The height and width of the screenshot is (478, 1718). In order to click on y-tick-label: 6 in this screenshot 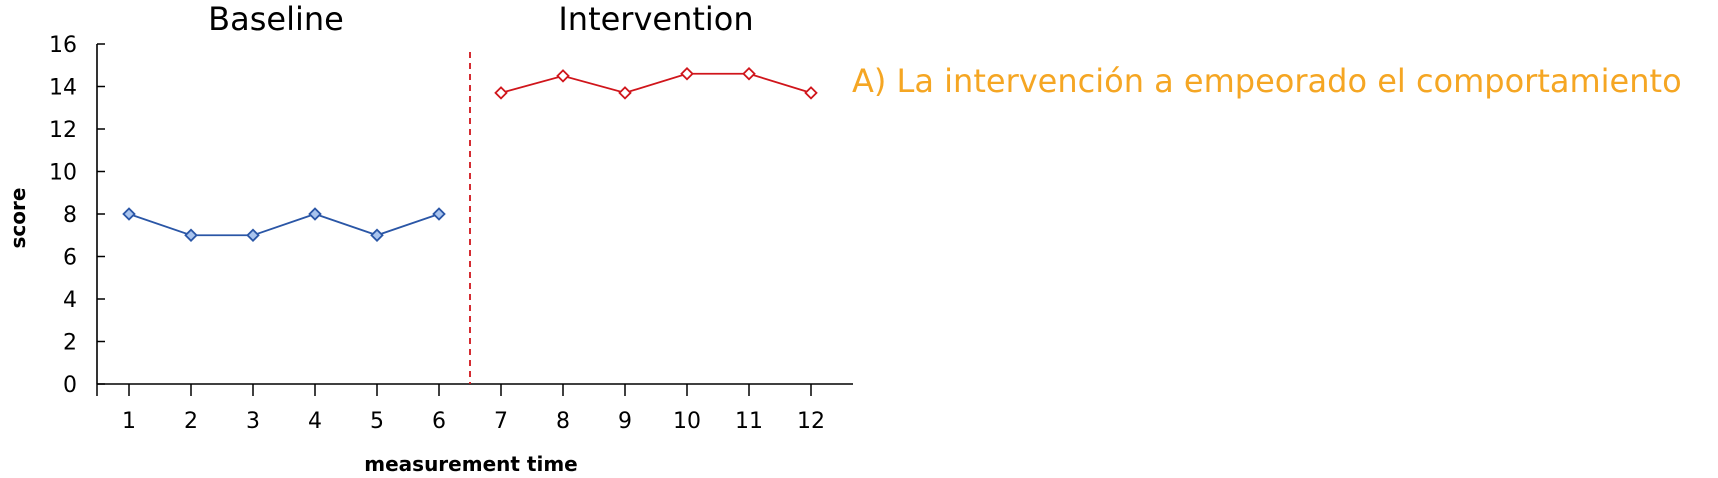, I will do `click(70, 258)`.